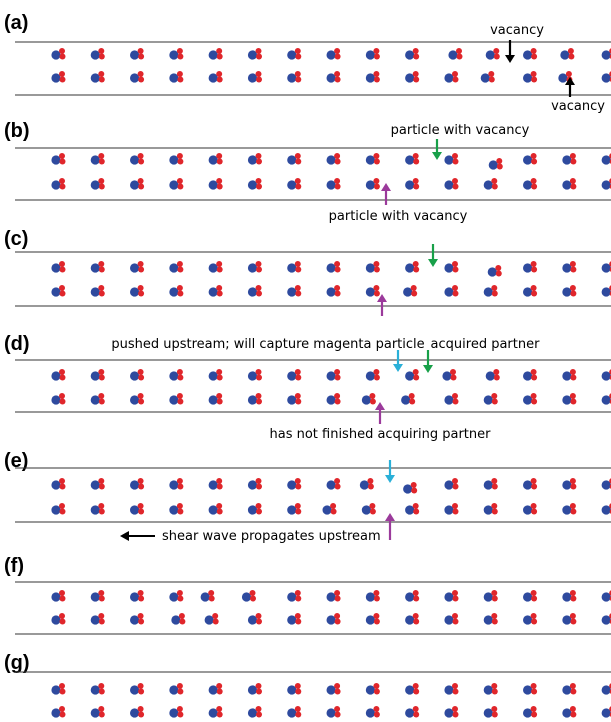 The height and width of the screenshot is (722, 611). I want to click on magenta-arrow-head, so click(390, 517).